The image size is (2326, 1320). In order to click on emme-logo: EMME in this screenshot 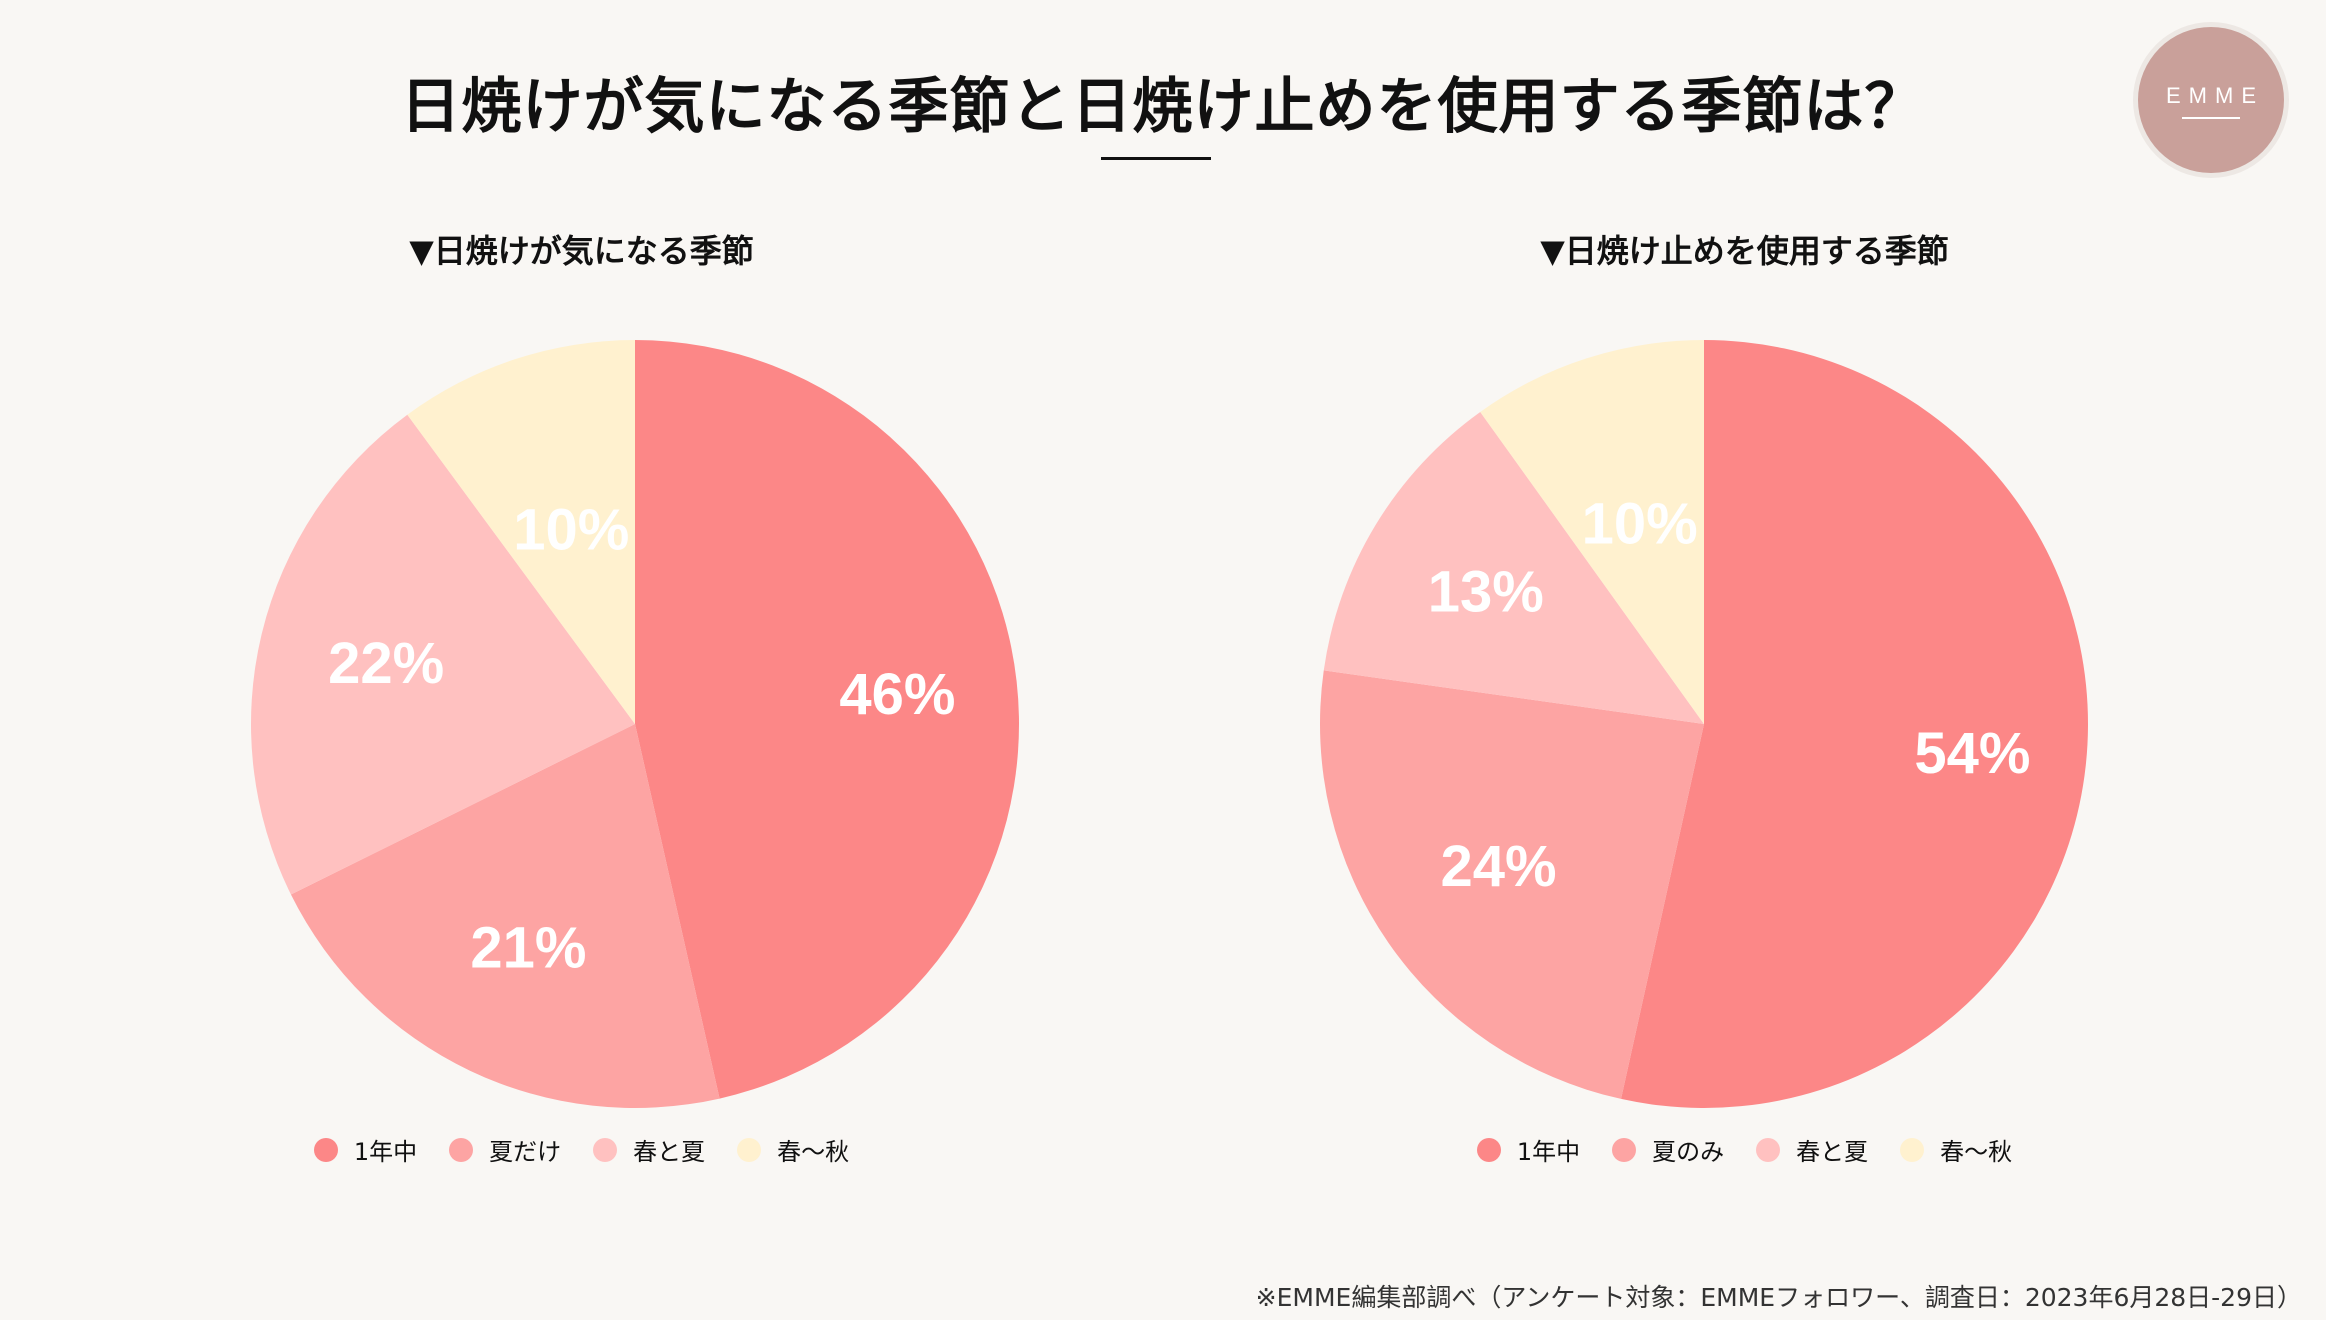, I will do `click(2211, 100)`.